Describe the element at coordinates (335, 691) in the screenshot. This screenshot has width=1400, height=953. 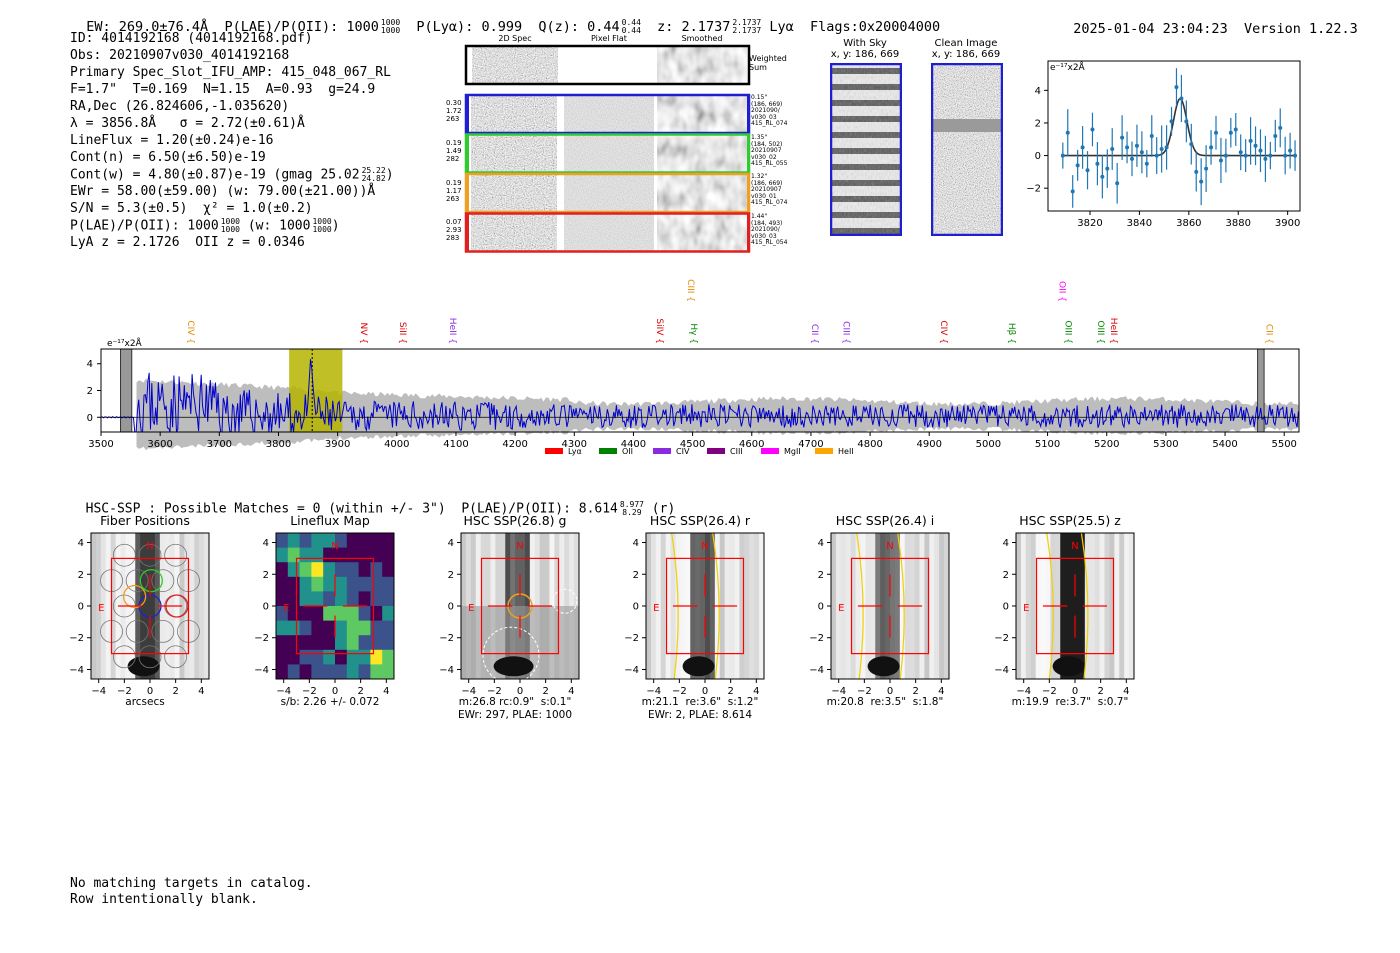
I see `hsc-xtick: 0` at that location.